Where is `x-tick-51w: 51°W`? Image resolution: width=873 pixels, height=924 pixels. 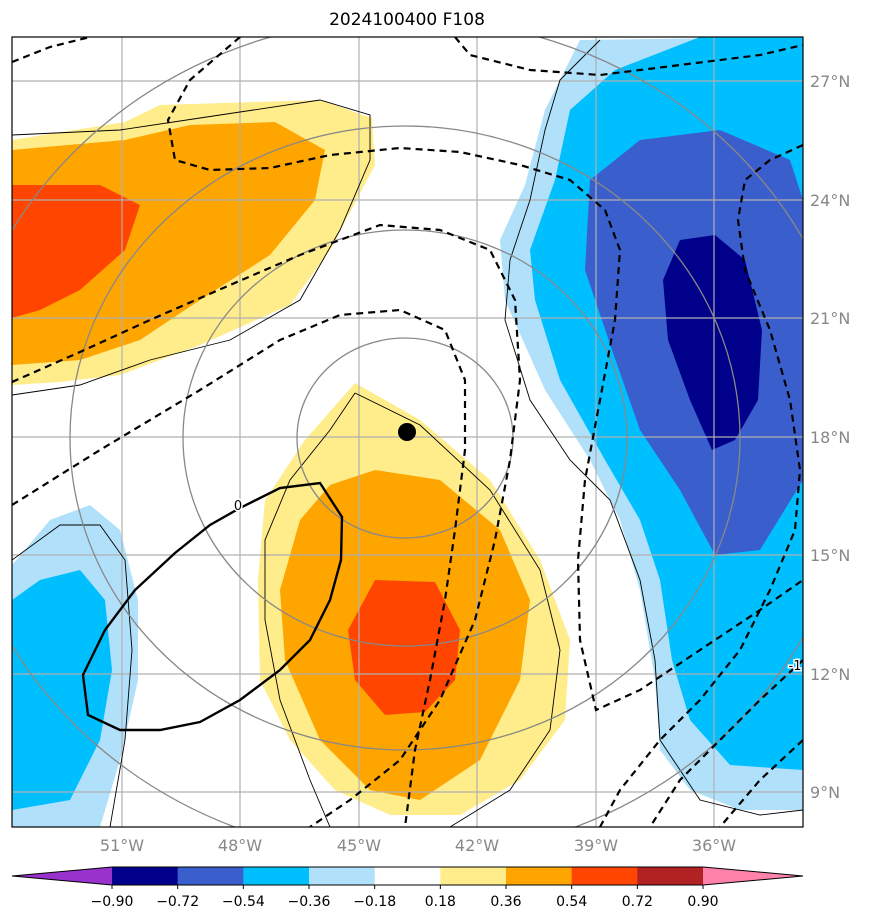 x-tick-51w: 51°W is located at coordinates (122, 845).